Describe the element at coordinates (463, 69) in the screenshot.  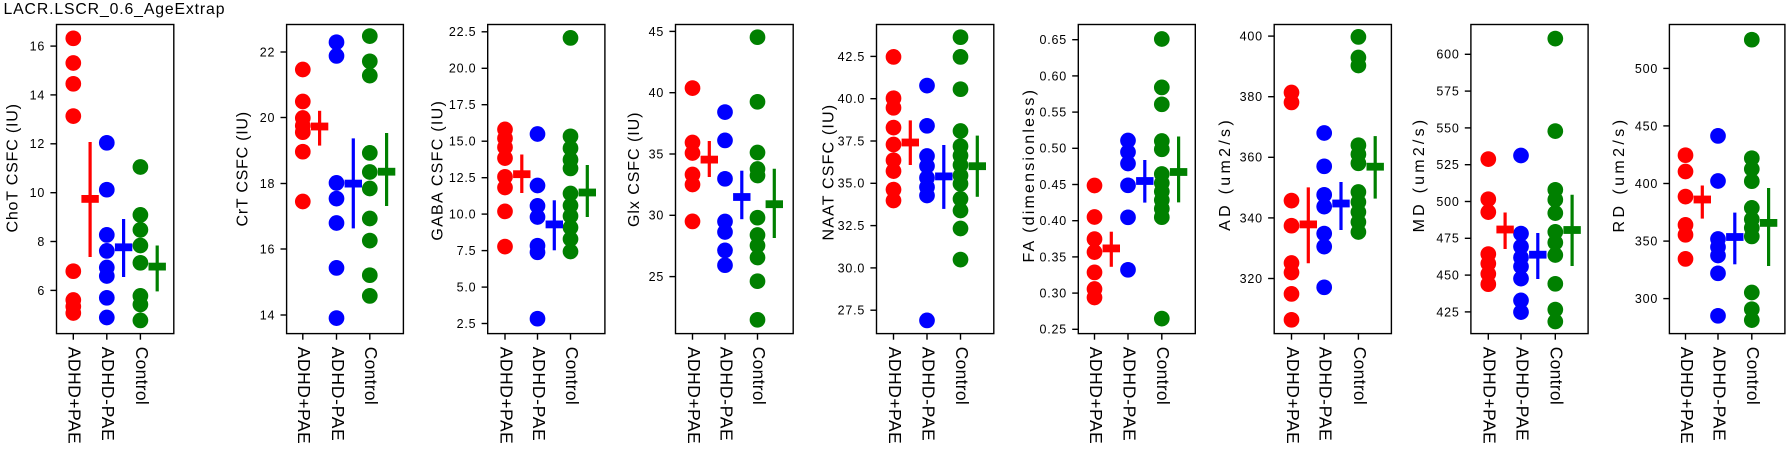
I see `svg-text: 20.0` at that location.